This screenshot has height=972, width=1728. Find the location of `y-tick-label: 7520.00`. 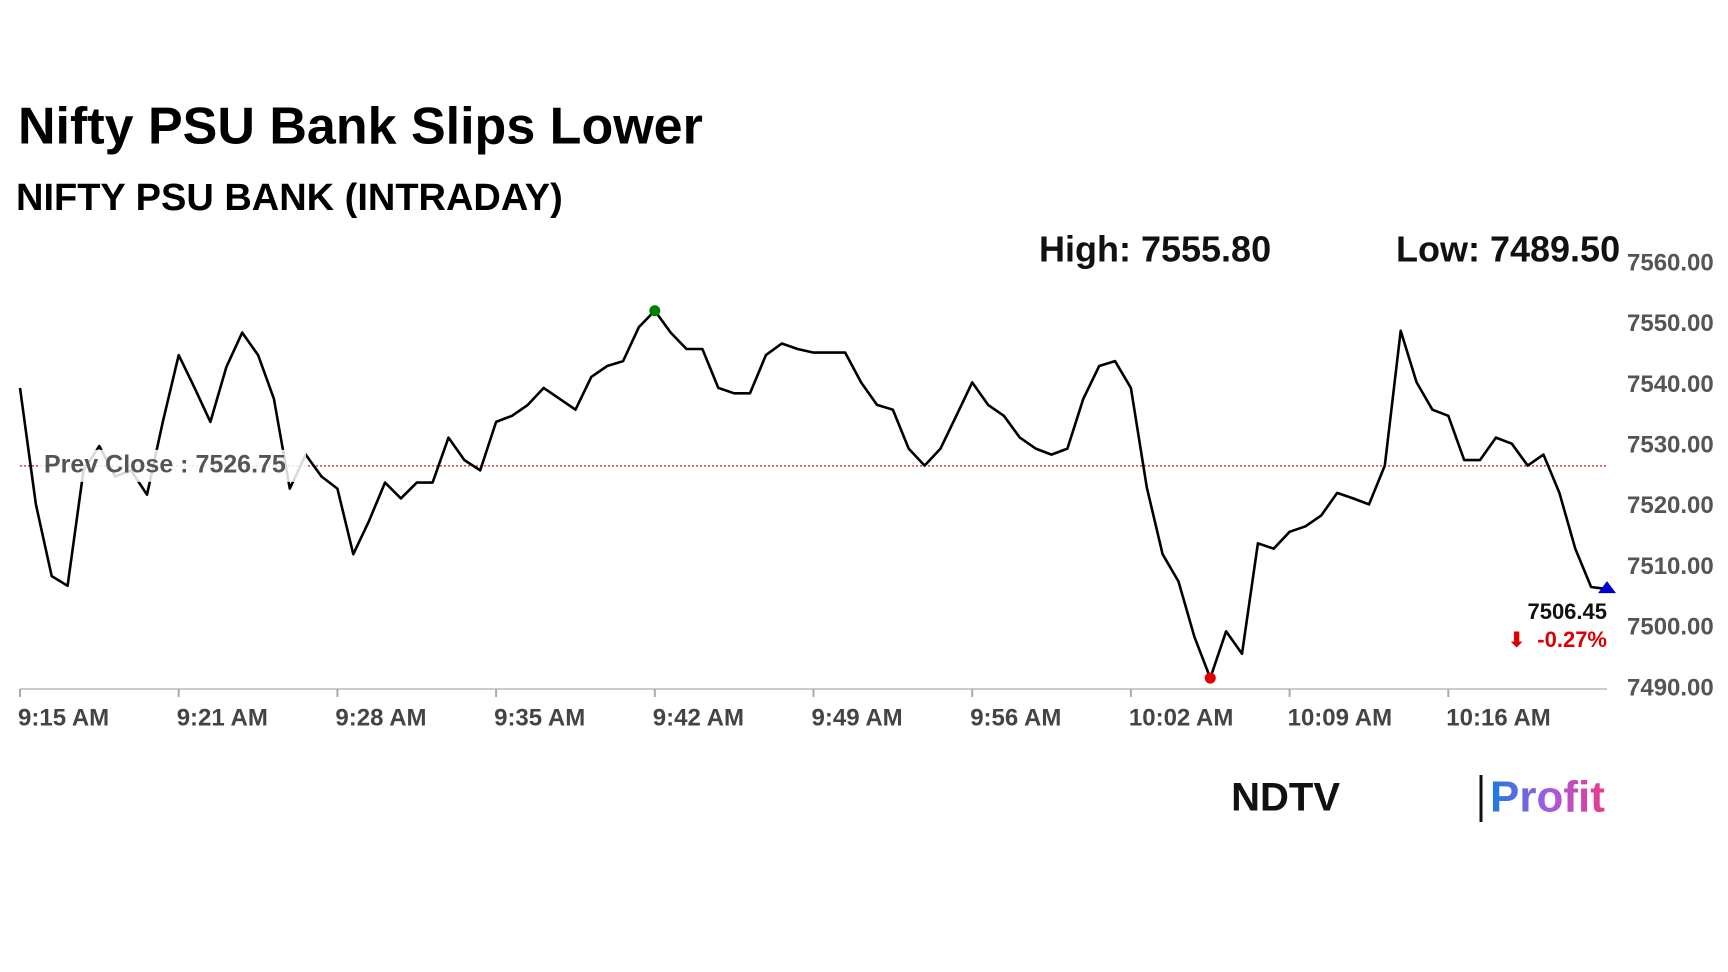

y-tick-label: 7520.00 is located at coordinates (1670, 505).